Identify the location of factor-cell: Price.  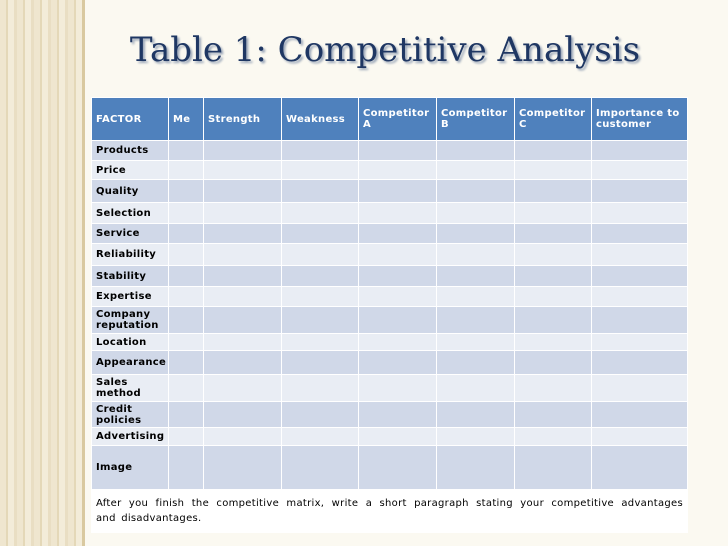
(130, 170).